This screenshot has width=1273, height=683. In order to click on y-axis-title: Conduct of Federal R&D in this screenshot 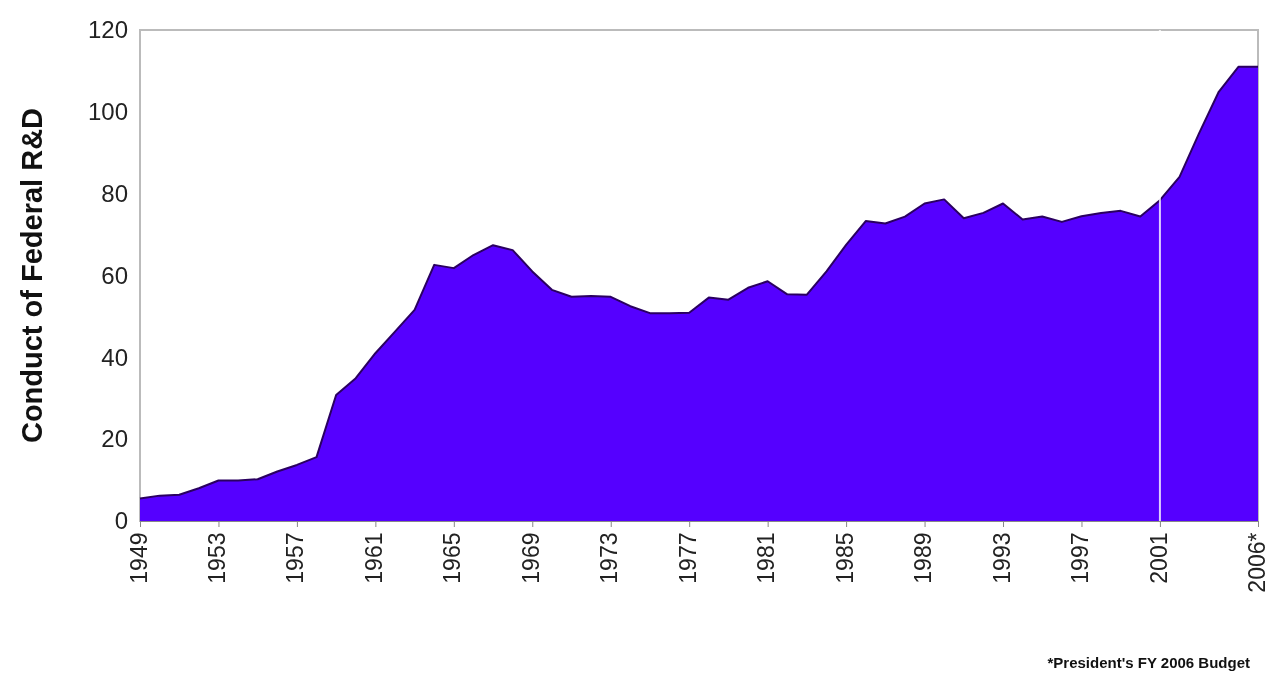, I will do `click(32, 275)`.